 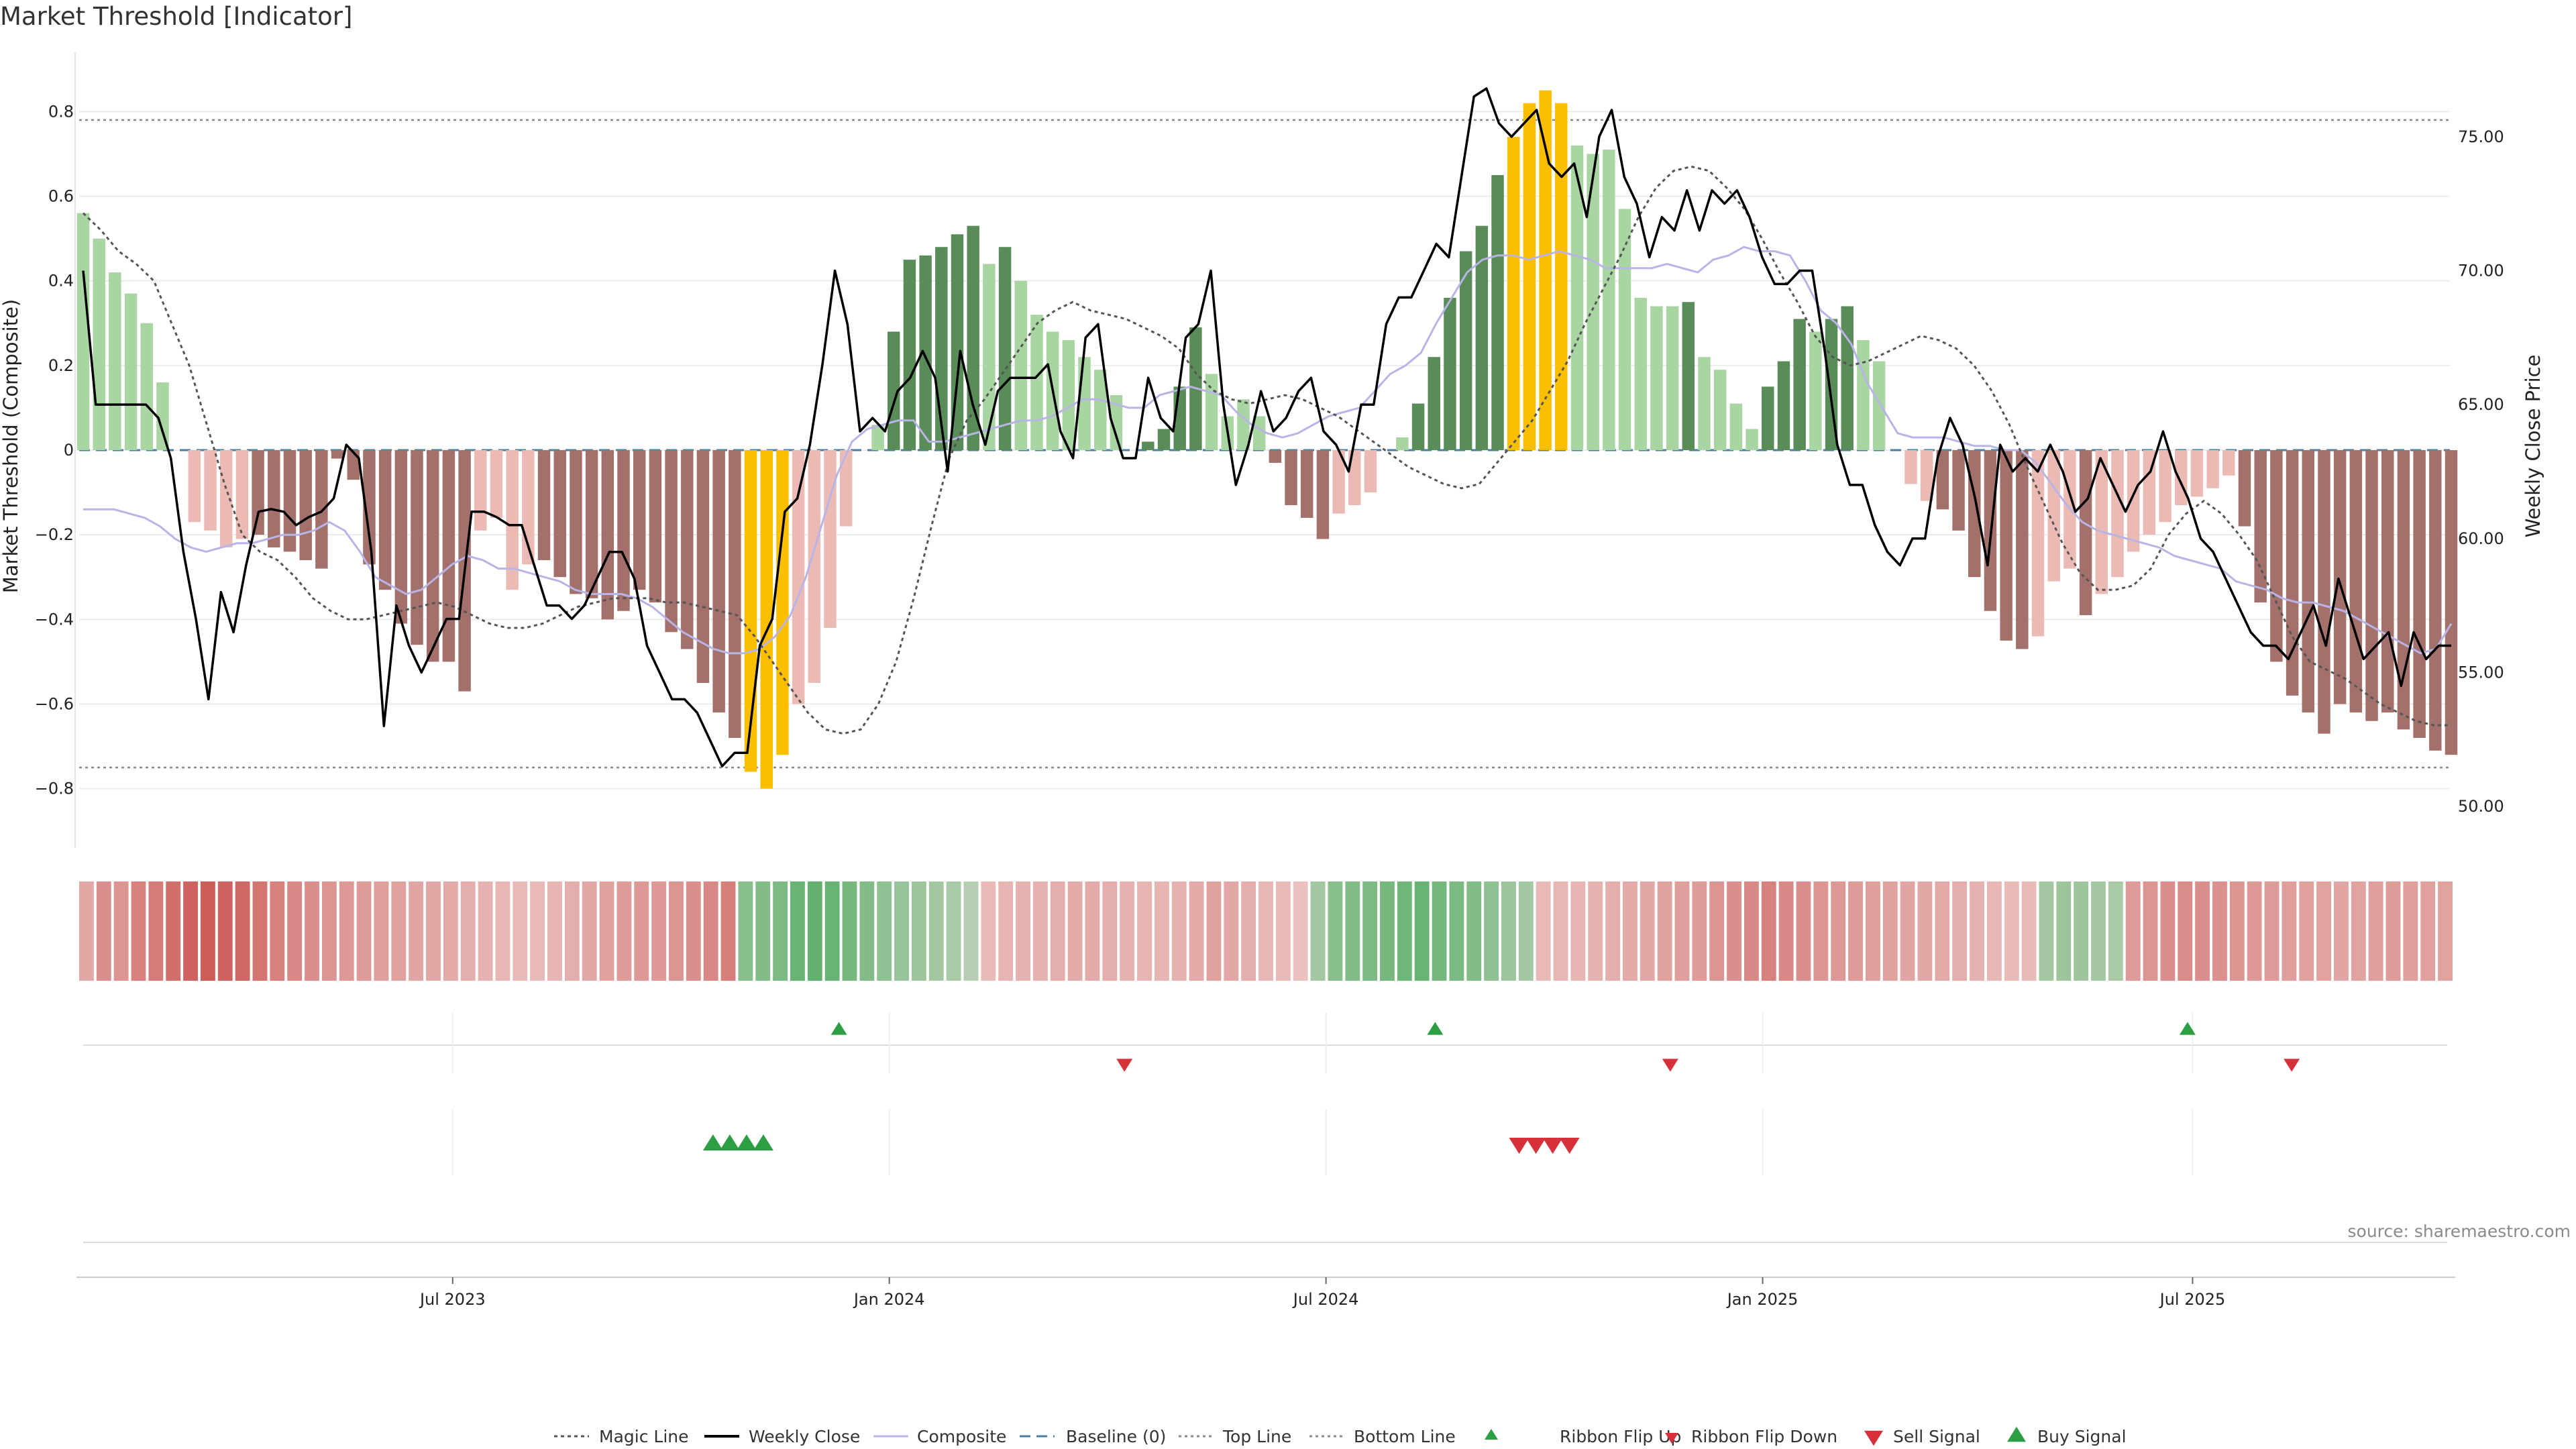 I want to click on legend-label: Ribbon Flip Up, so click(x=1620, y=1436).